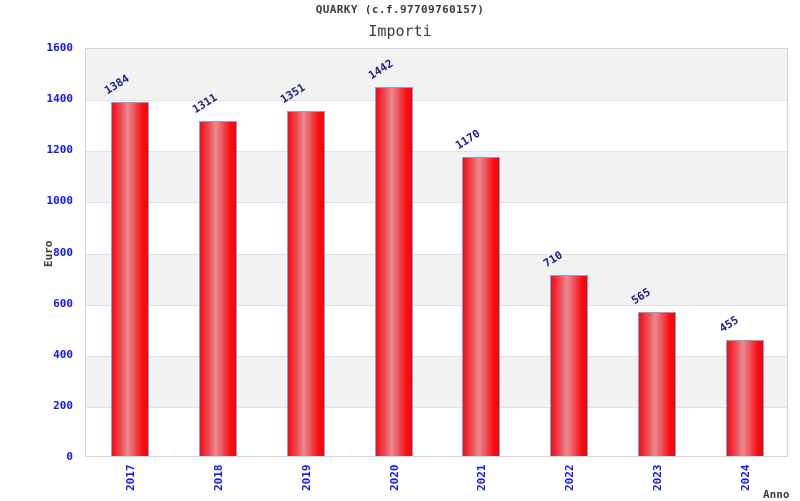  I want to click on x-axis-tick-label: 2019, so click(306, 478).